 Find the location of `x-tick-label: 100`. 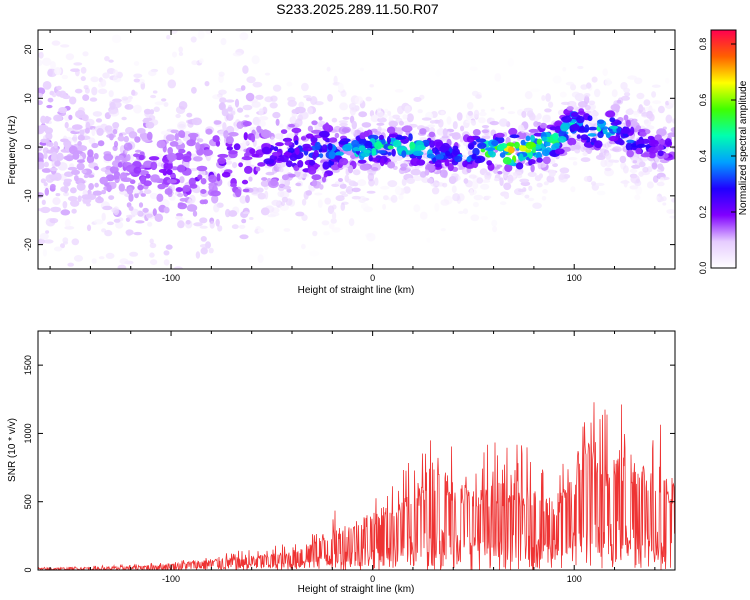

x-tick-label: 100 is located at coordinates (574, 579).